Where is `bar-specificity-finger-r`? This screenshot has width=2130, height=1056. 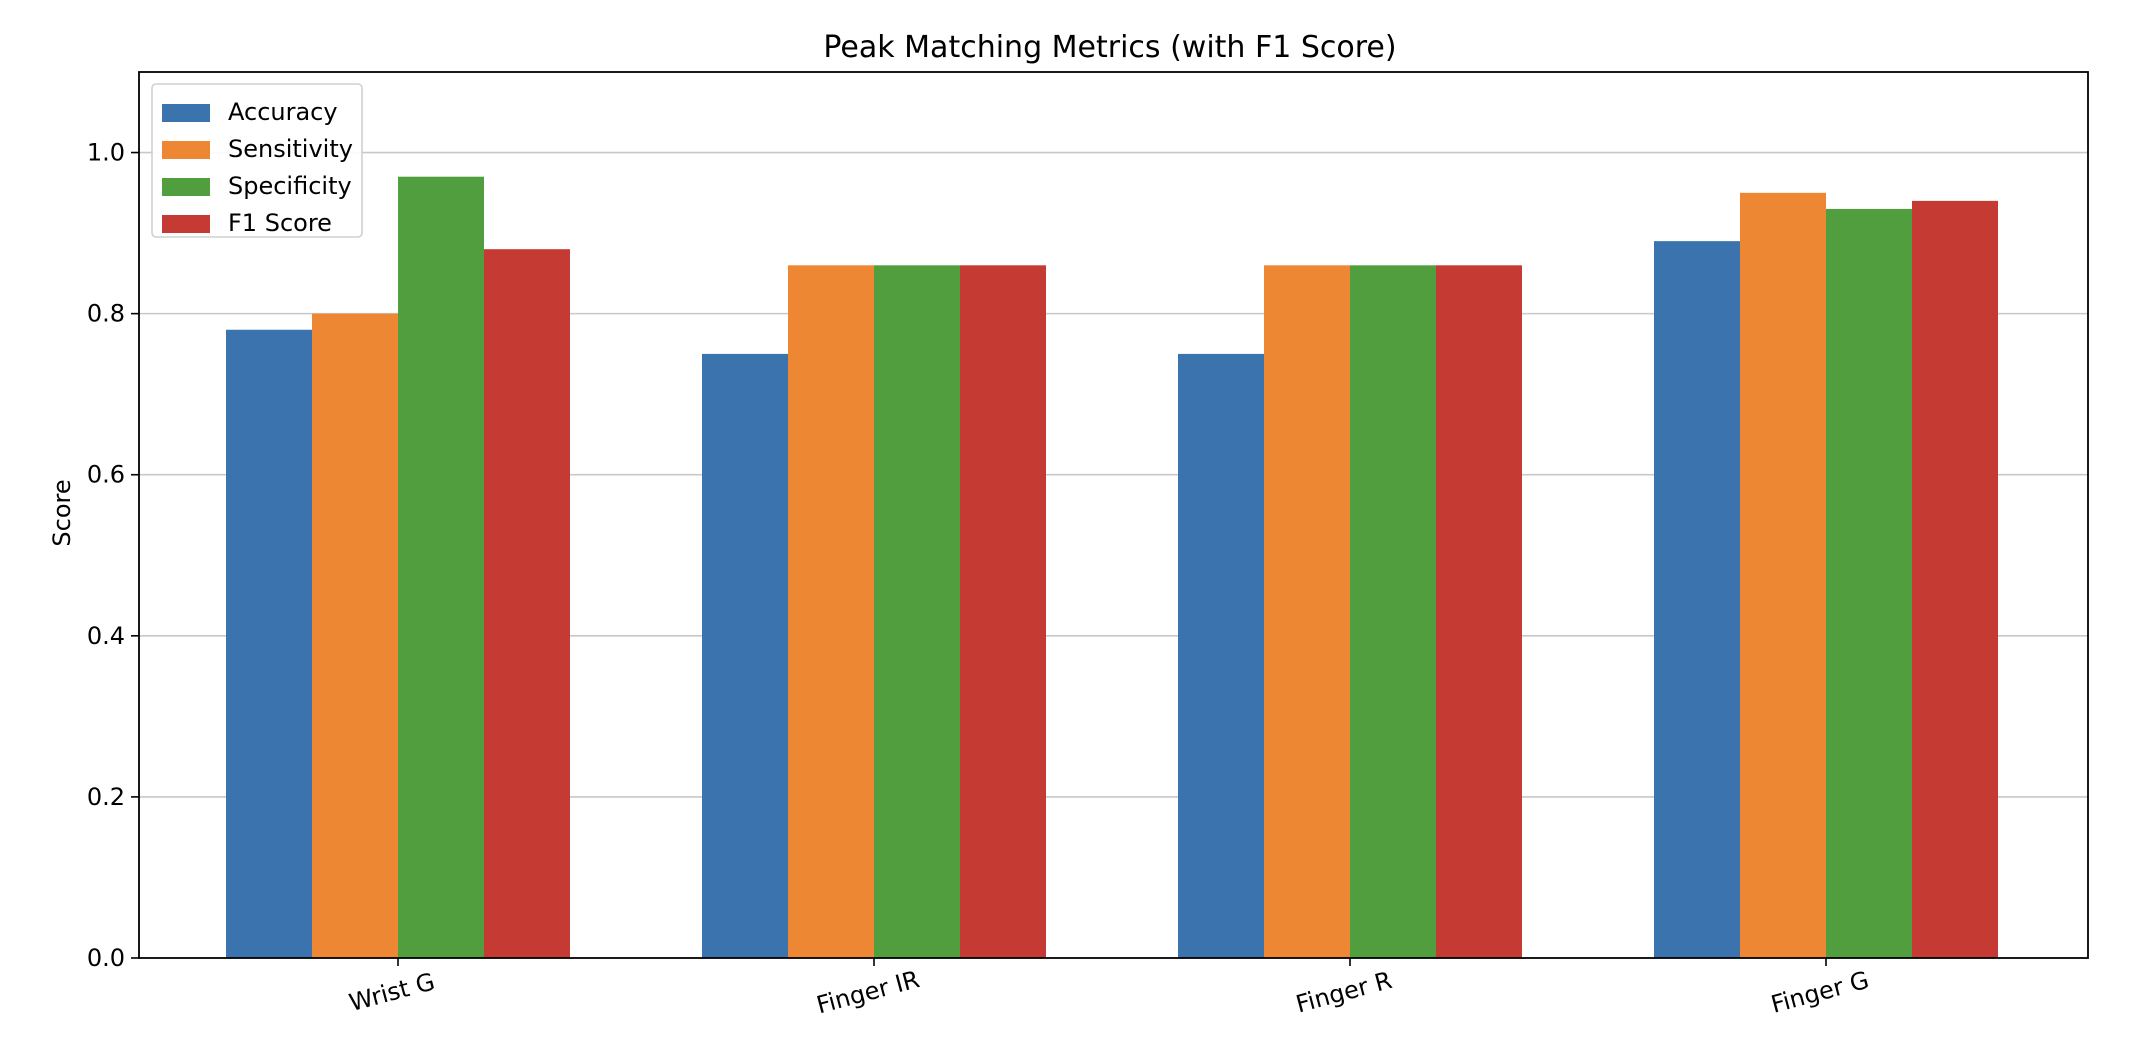
bar-specificity-finger-r is located at coordinates (1393, 611).